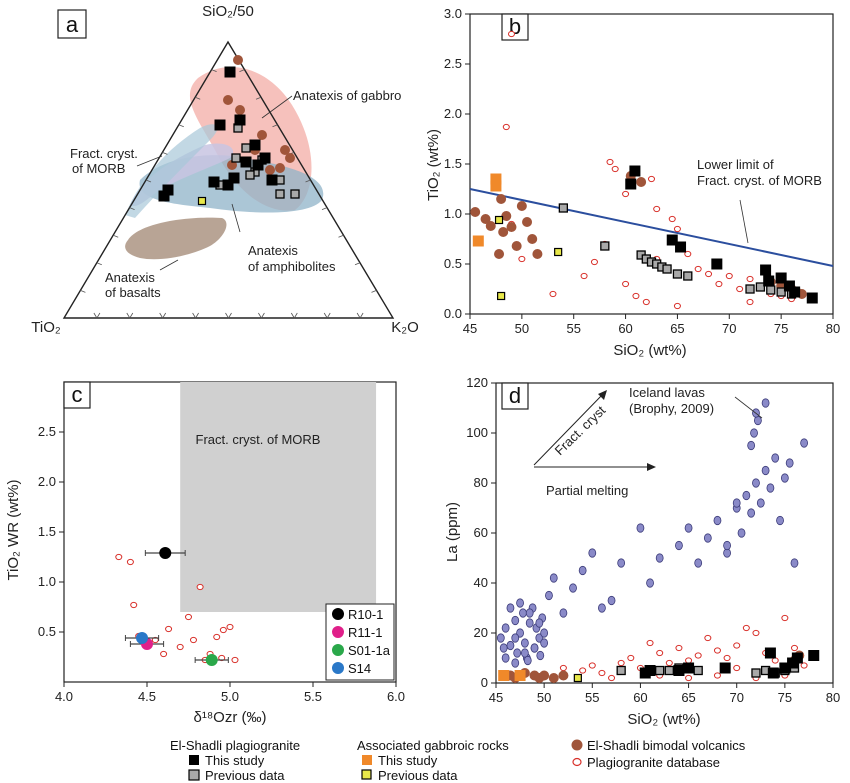 The image size is (850, 783). What do you see at coordinates (171, 171) in the screenshot?
I see `morb-field-blue` at bounding box center [171, 171].